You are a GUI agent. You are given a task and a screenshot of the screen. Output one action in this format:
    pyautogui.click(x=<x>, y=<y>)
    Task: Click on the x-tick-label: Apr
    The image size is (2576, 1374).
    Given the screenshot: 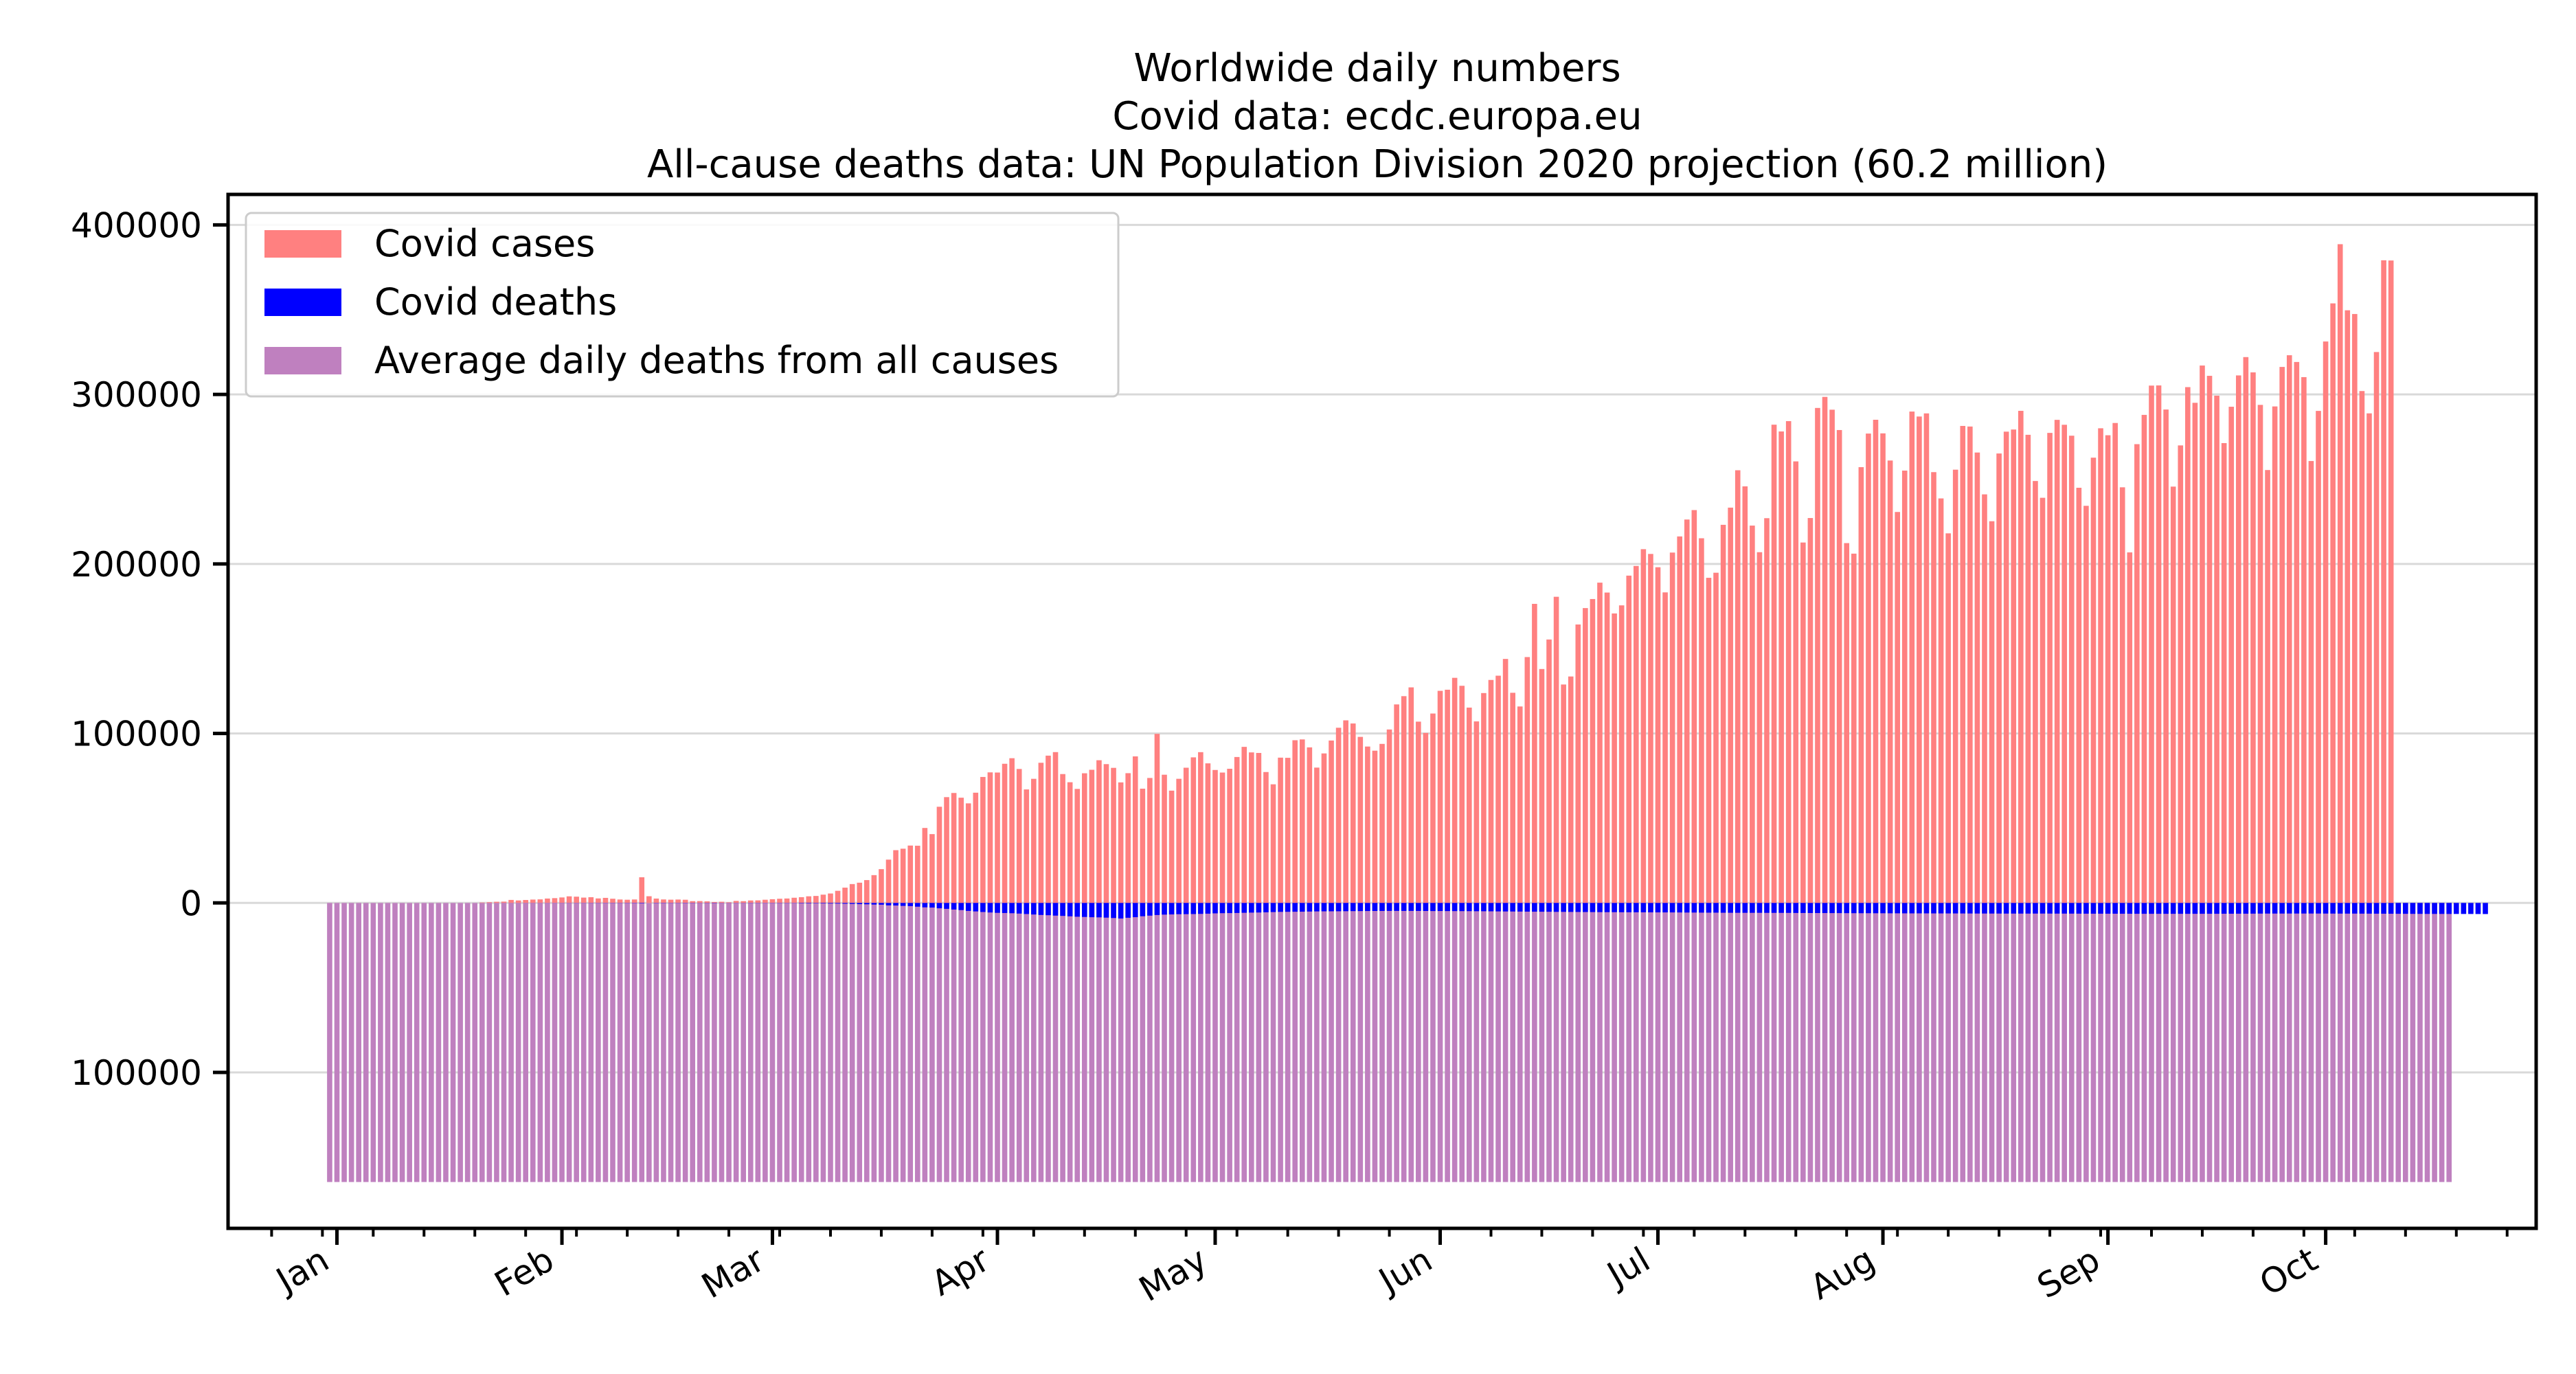 What is the action you would take?
    pyautogui.click(x=960, y=1272)
    